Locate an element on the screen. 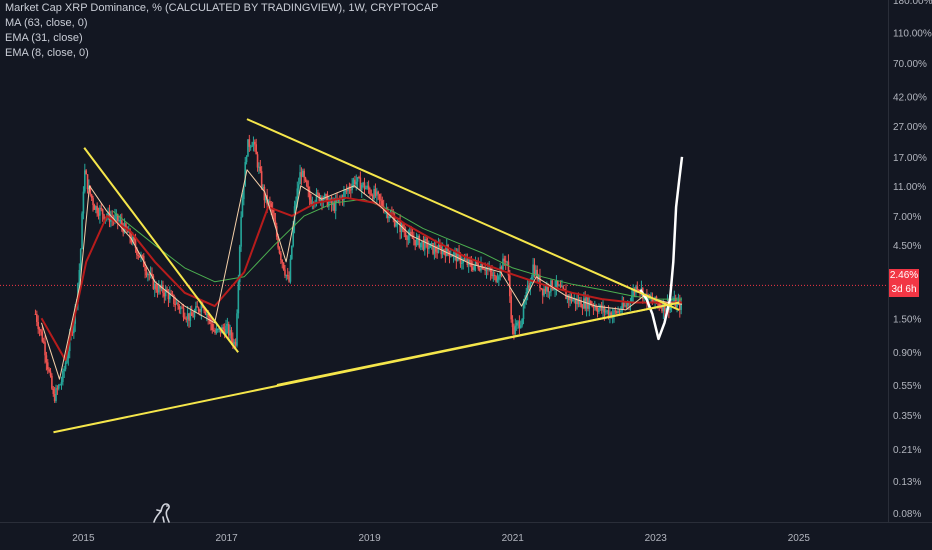 The width and height of the screenshot is (932, 550). x-tick-label: 2015 is located at coordinates (83, 538).